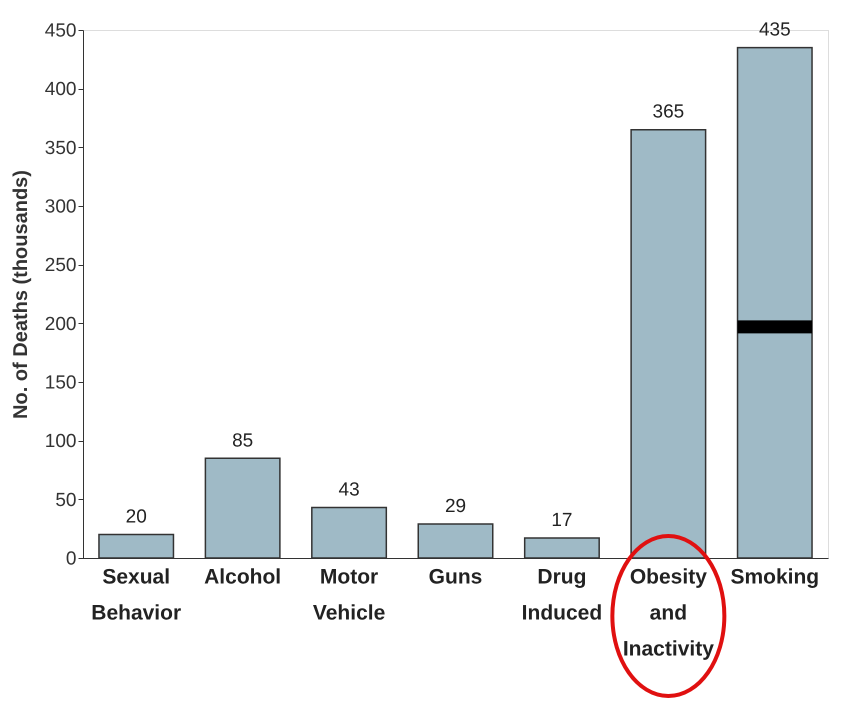 This screenshot has height=711, width=857. I want to click on data-label: 365, so click(668, 112).